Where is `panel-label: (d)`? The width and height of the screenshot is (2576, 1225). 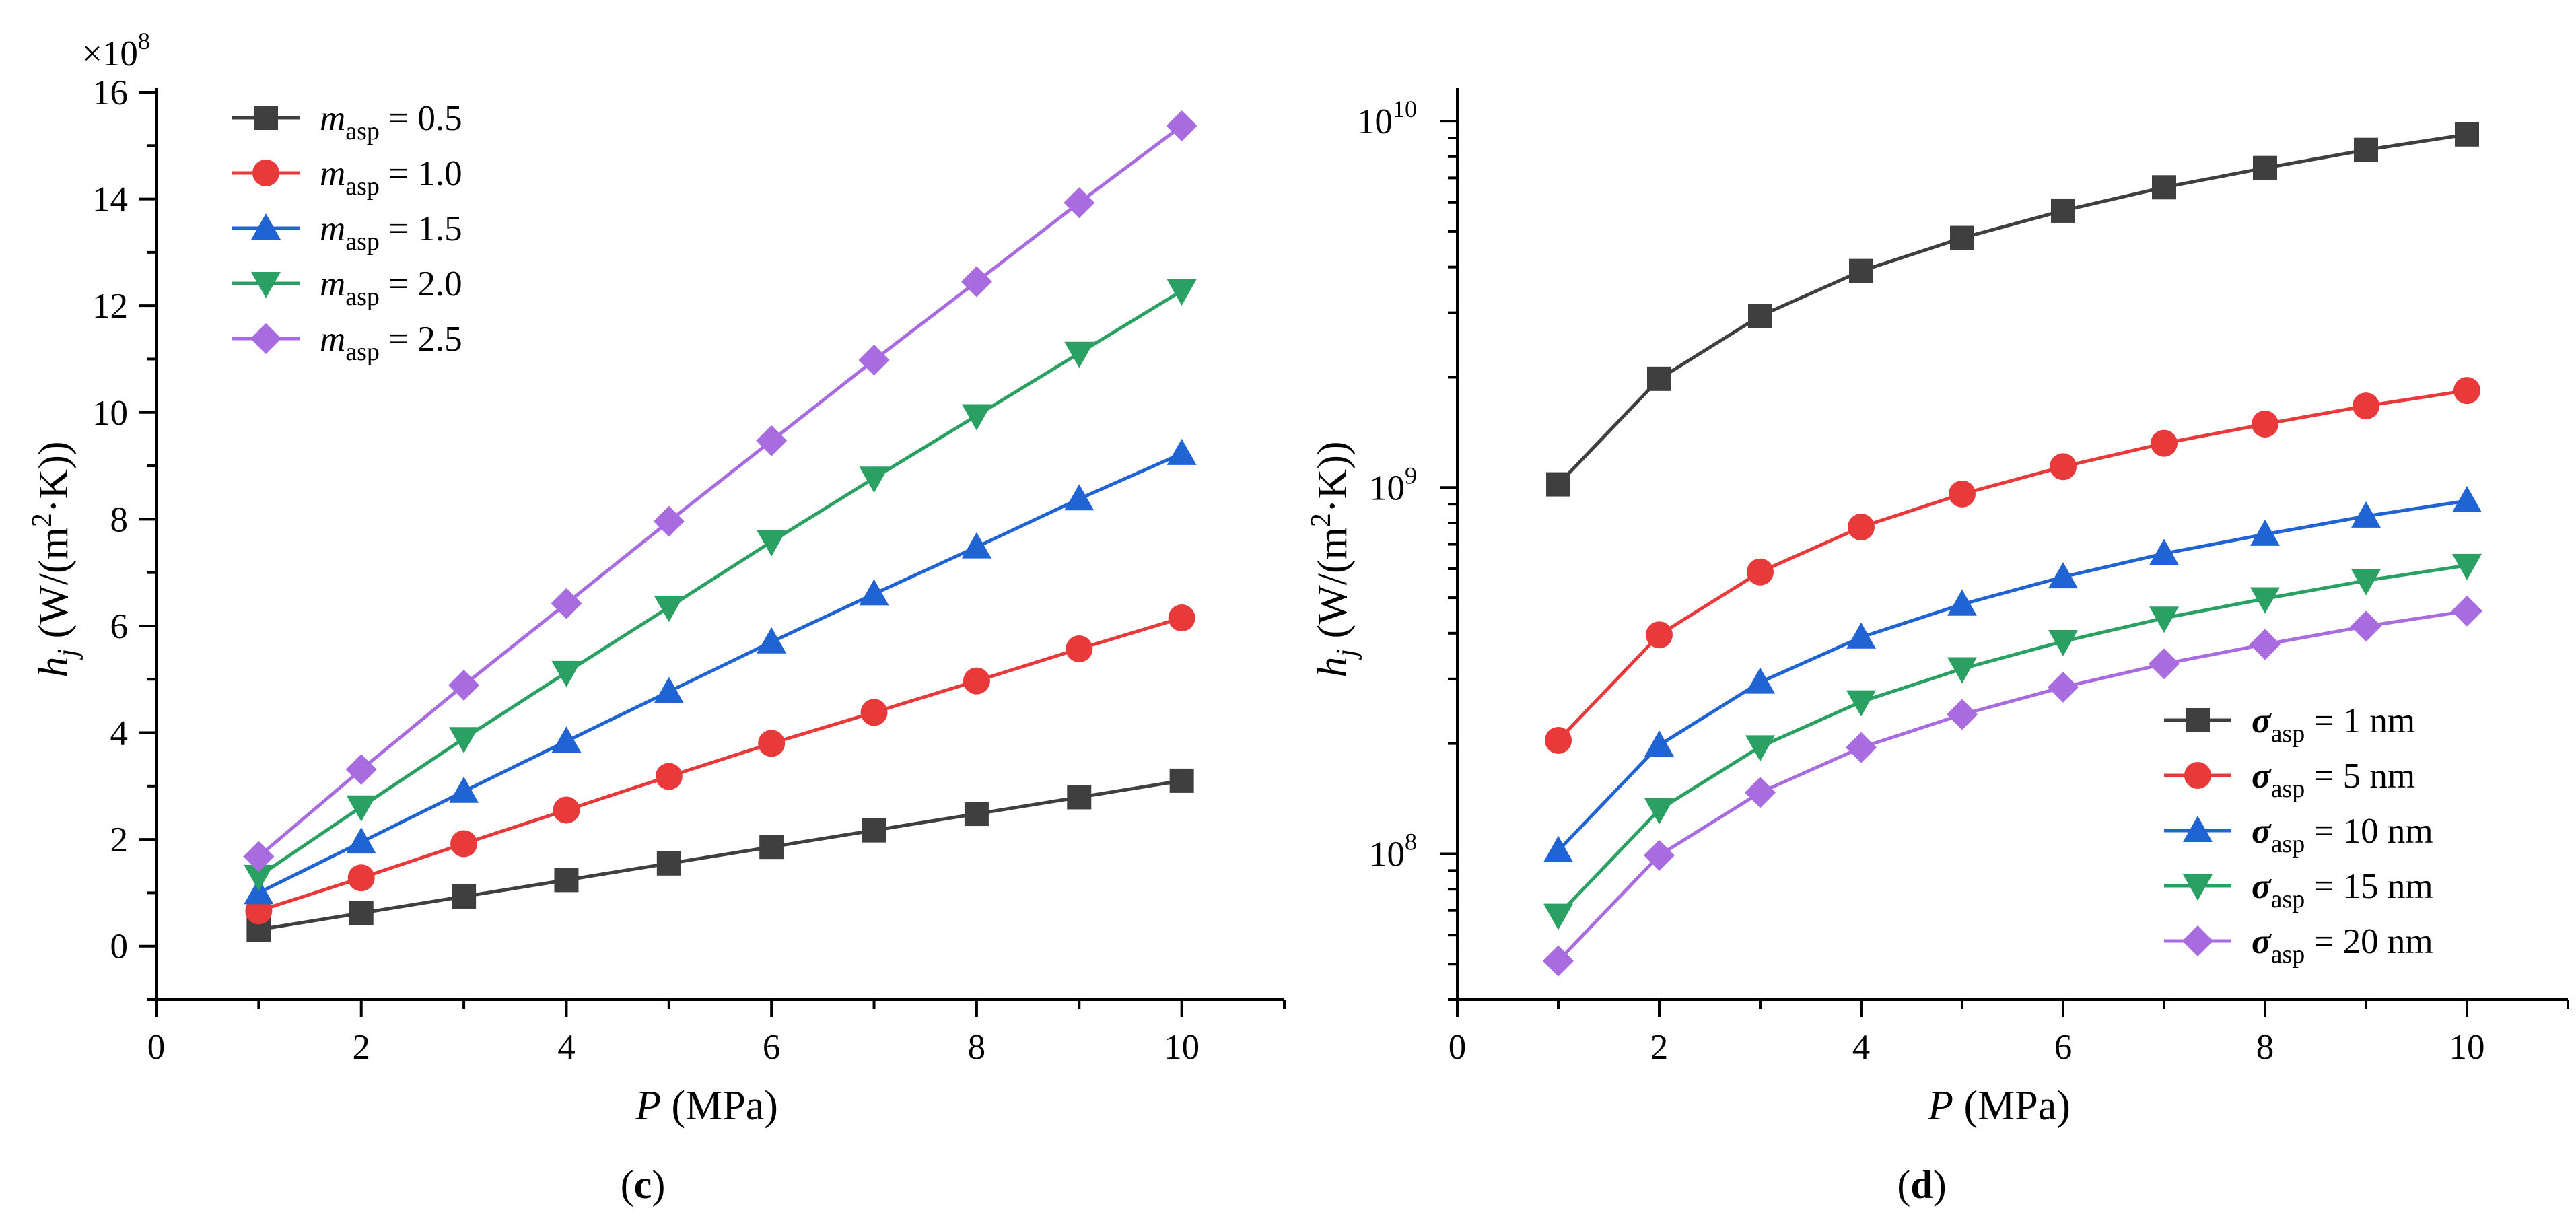 panel-label: (d) is located at coordinates (1921, 1184).